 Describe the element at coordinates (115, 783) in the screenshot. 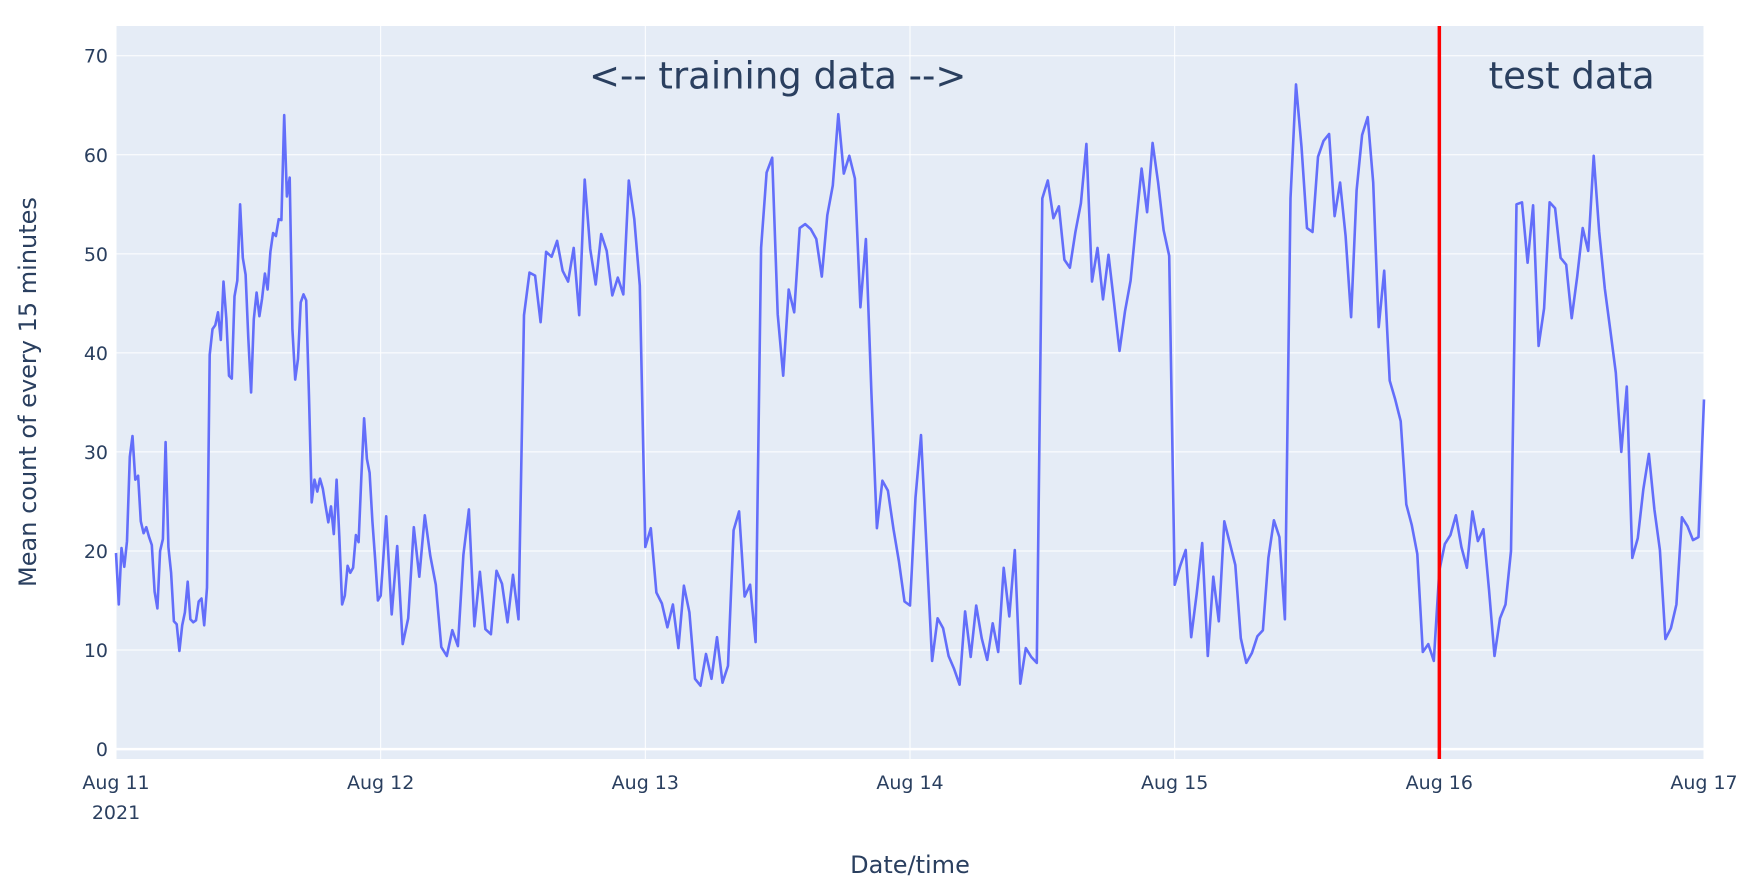

I see `x-tick-label: Aug 11` at that location.